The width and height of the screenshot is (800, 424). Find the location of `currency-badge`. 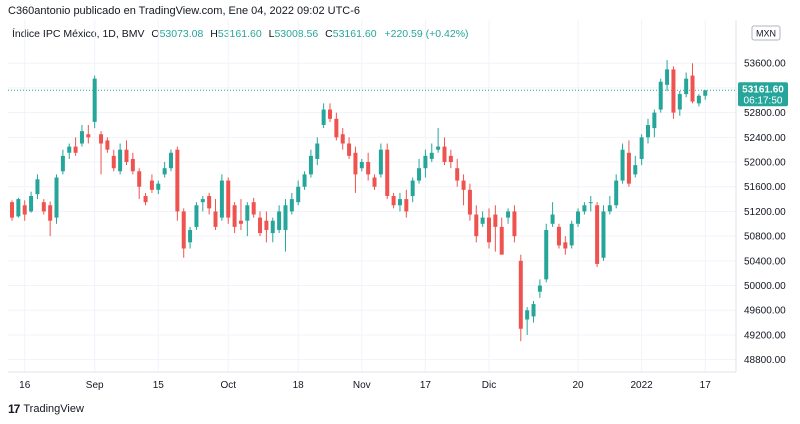

currency-badge is located at coordinates (766, 33).